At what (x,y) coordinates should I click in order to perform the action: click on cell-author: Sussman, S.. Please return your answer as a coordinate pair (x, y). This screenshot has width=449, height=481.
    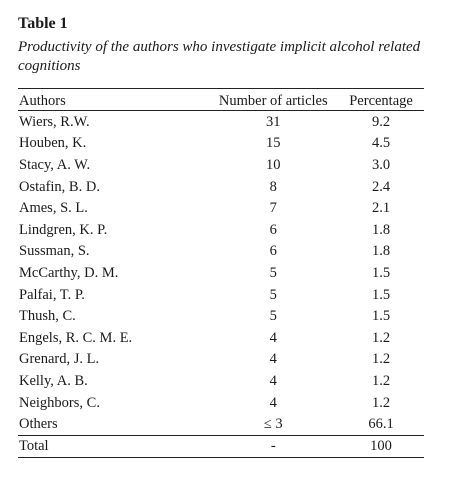
    Looking at the image, I should click on (54, 251).